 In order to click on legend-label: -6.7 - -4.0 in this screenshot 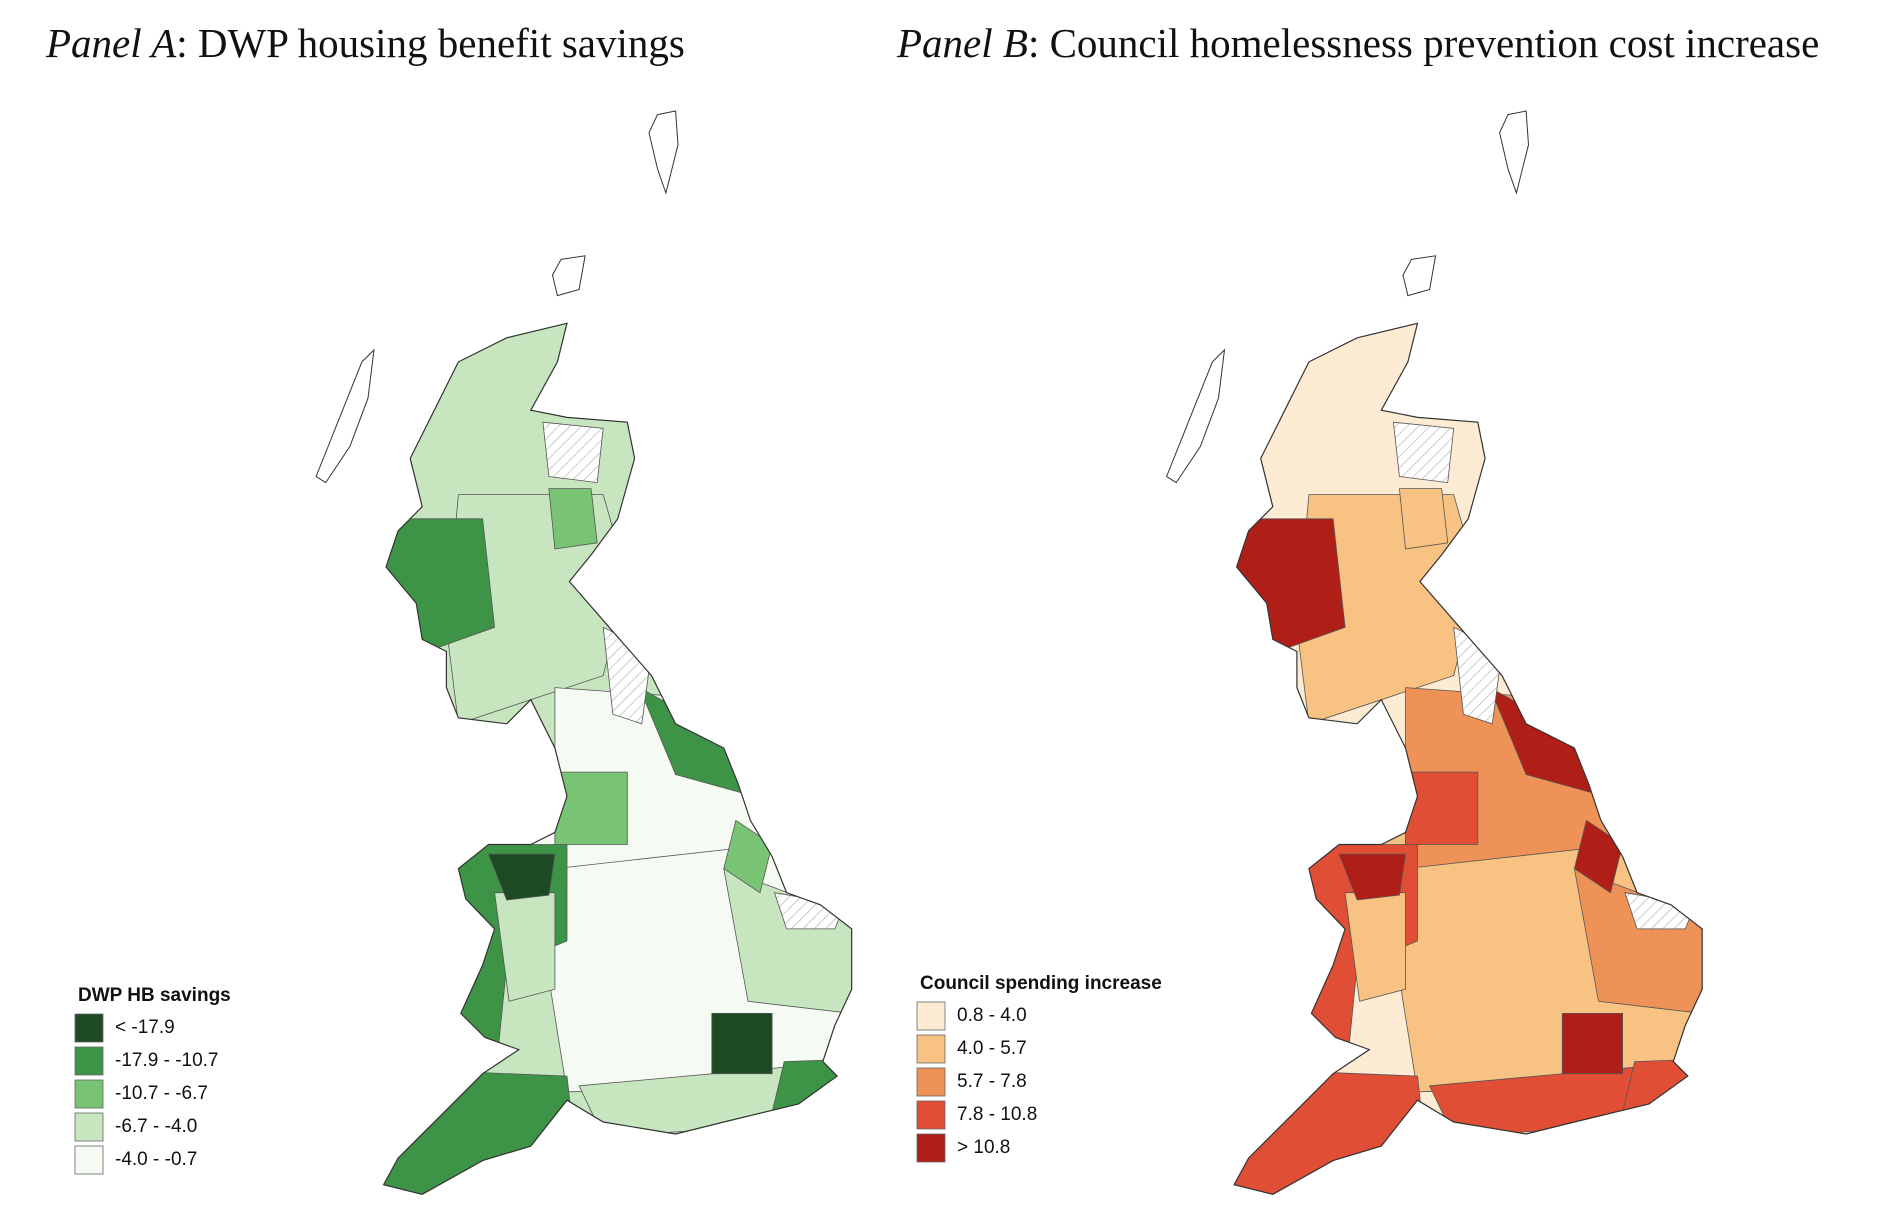, I will do `click(156, 1126)`.